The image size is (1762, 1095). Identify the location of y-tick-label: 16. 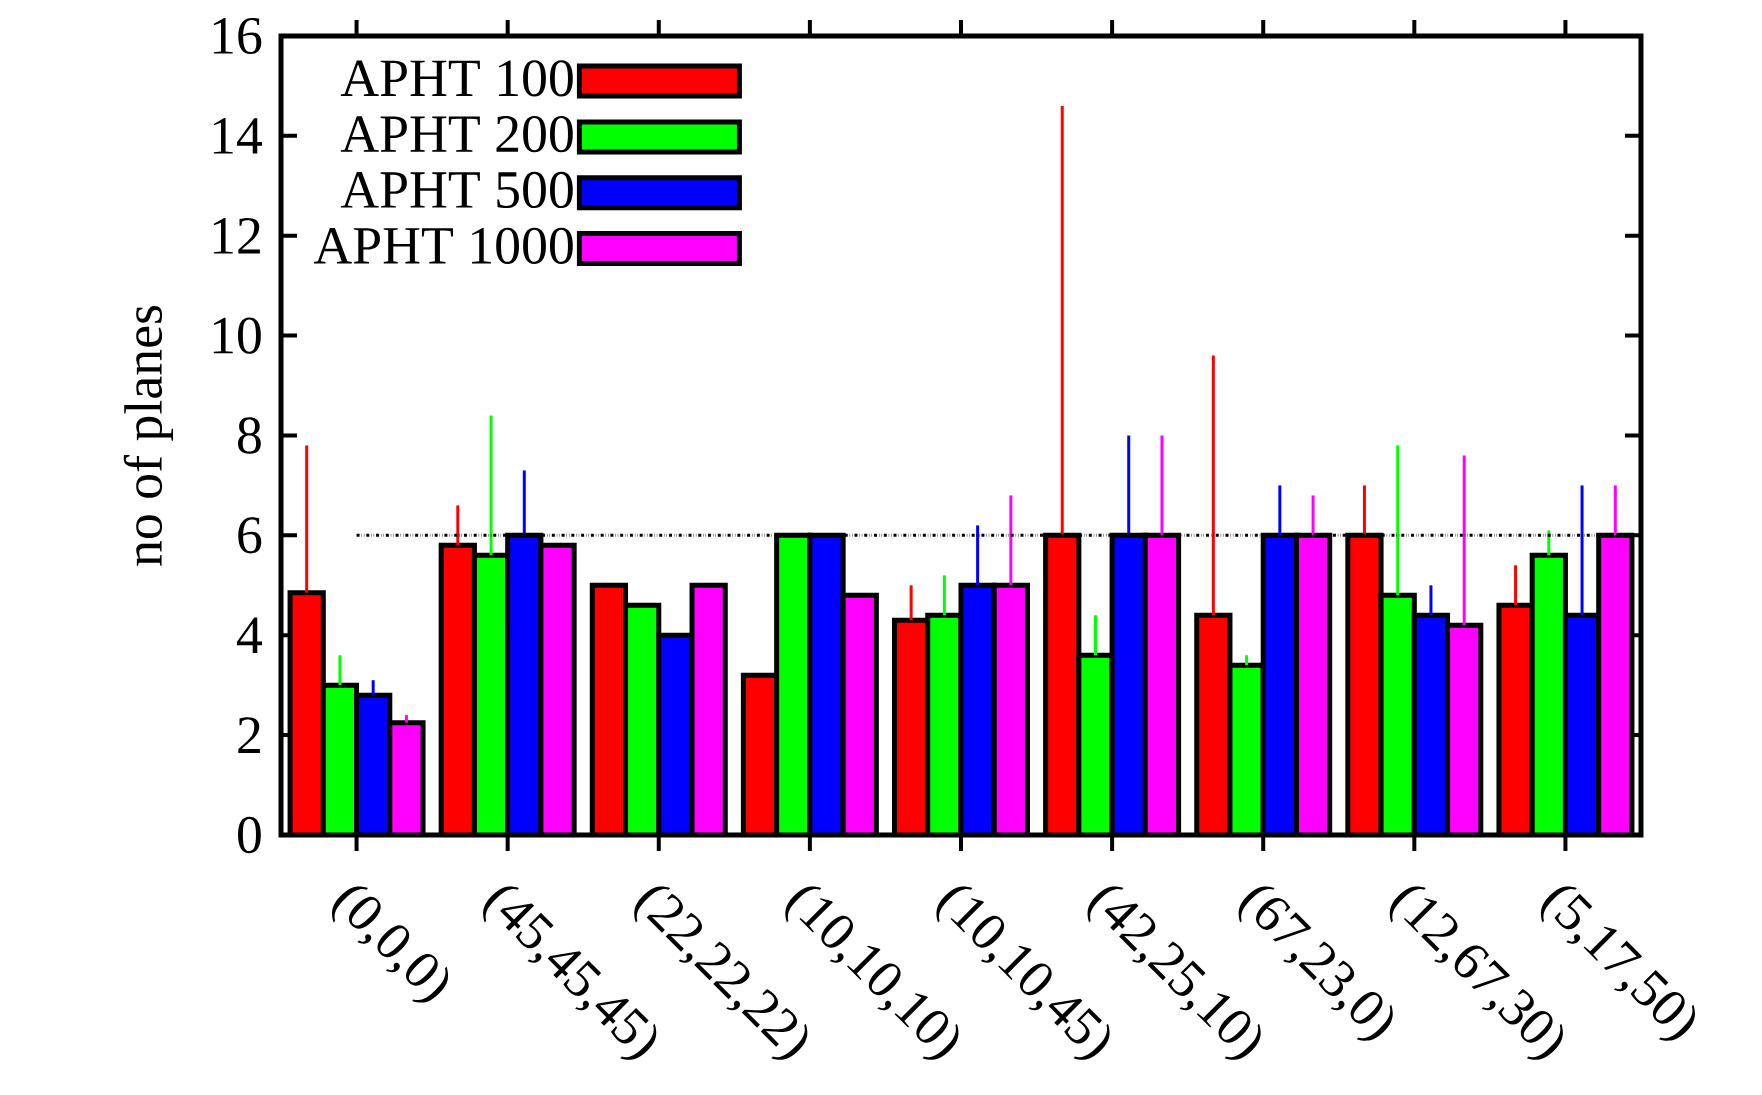
(237, 36).